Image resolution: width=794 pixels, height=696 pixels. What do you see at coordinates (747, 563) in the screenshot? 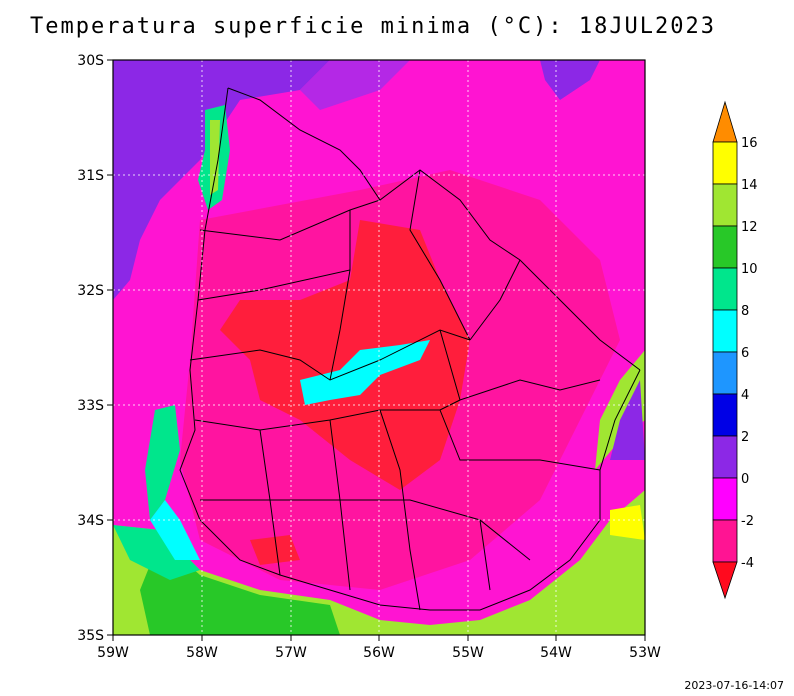
I see `colorbar-label: -4` at bounding box center [747, 563].